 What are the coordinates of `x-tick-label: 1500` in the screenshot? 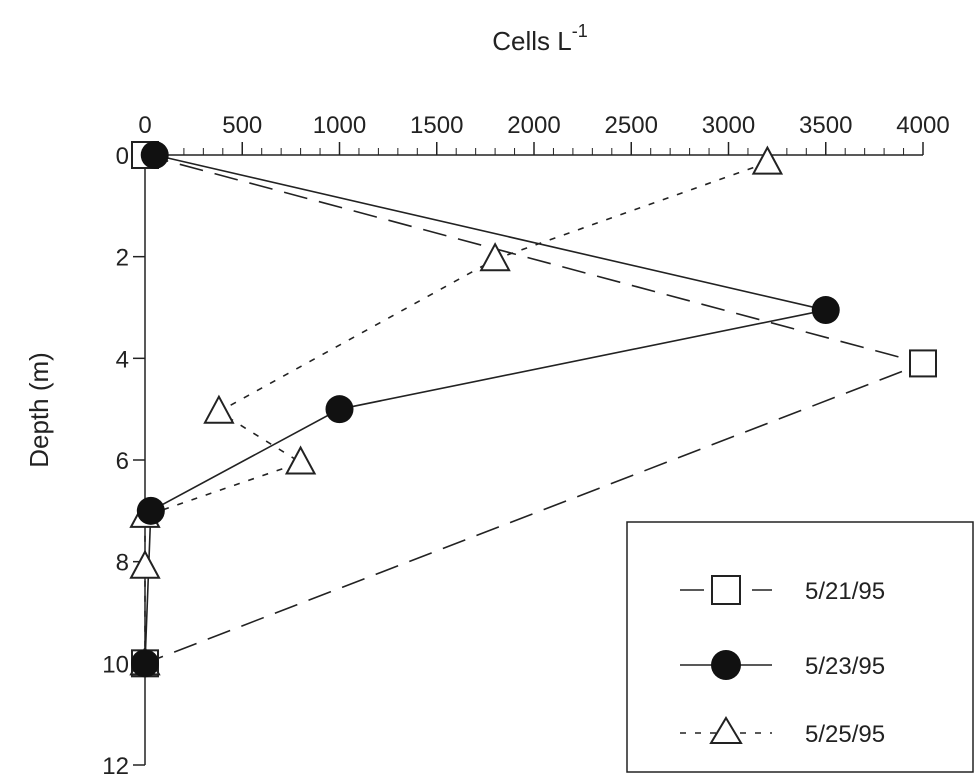 It's located at (436, 125).